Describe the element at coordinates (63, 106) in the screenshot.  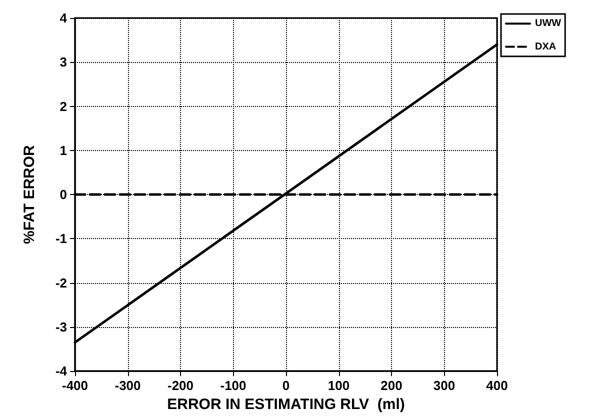
I see `y-tick-label: 2` at that location.